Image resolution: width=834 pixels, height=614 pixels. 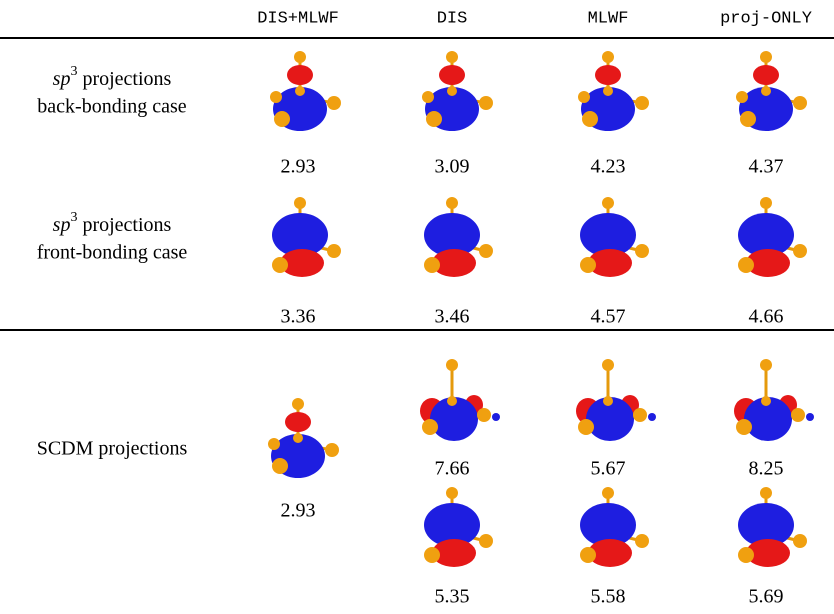 What do you see at coordinates (452, 167) in the screenshot?
I see `spread-value: 3.09` at bounding box center [452, 167].